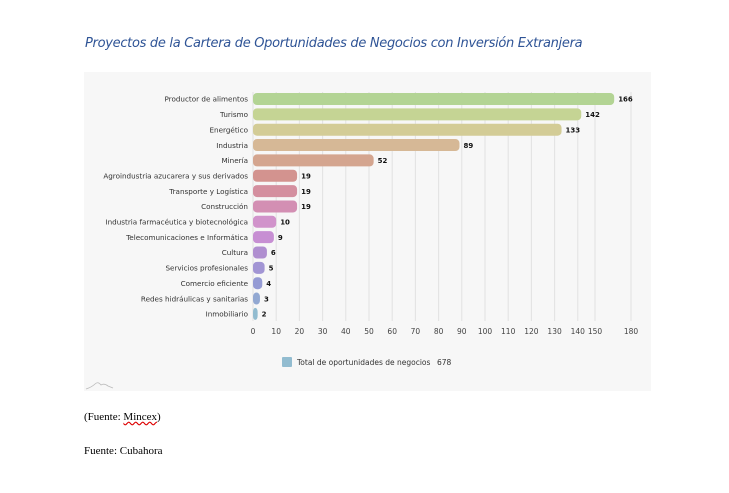  I want to click on data-label: 52, so click(383, 161).